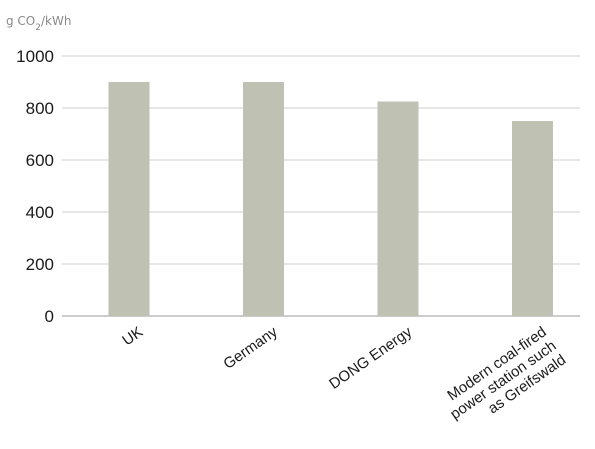 Image resolution: width=595 pixels, height=449 pixels. Describe the element at coordinates (40, 264) in the screenshot. I see `y-tick-label-200: 200` at that location.